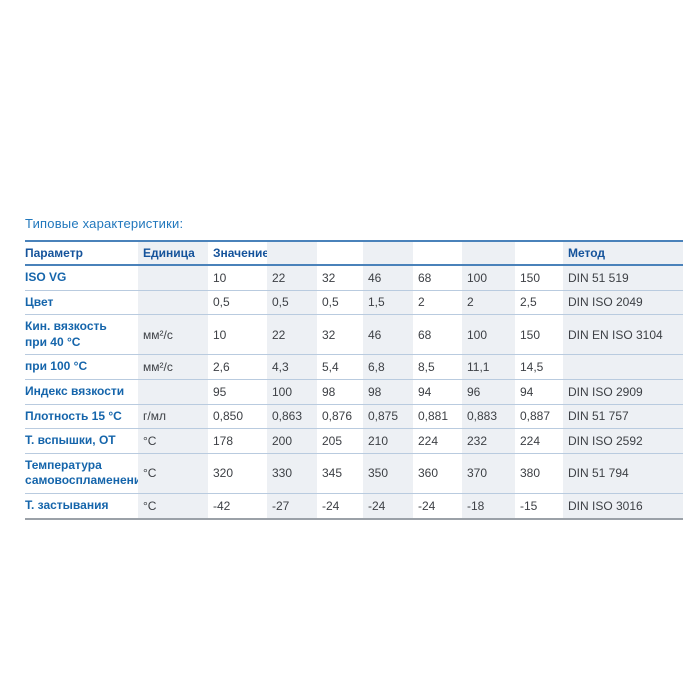 The image size is (700, 700). Describe the element at coordinates (488, 416) in the screenshot. I see `value-cell: 0,883` at that location.